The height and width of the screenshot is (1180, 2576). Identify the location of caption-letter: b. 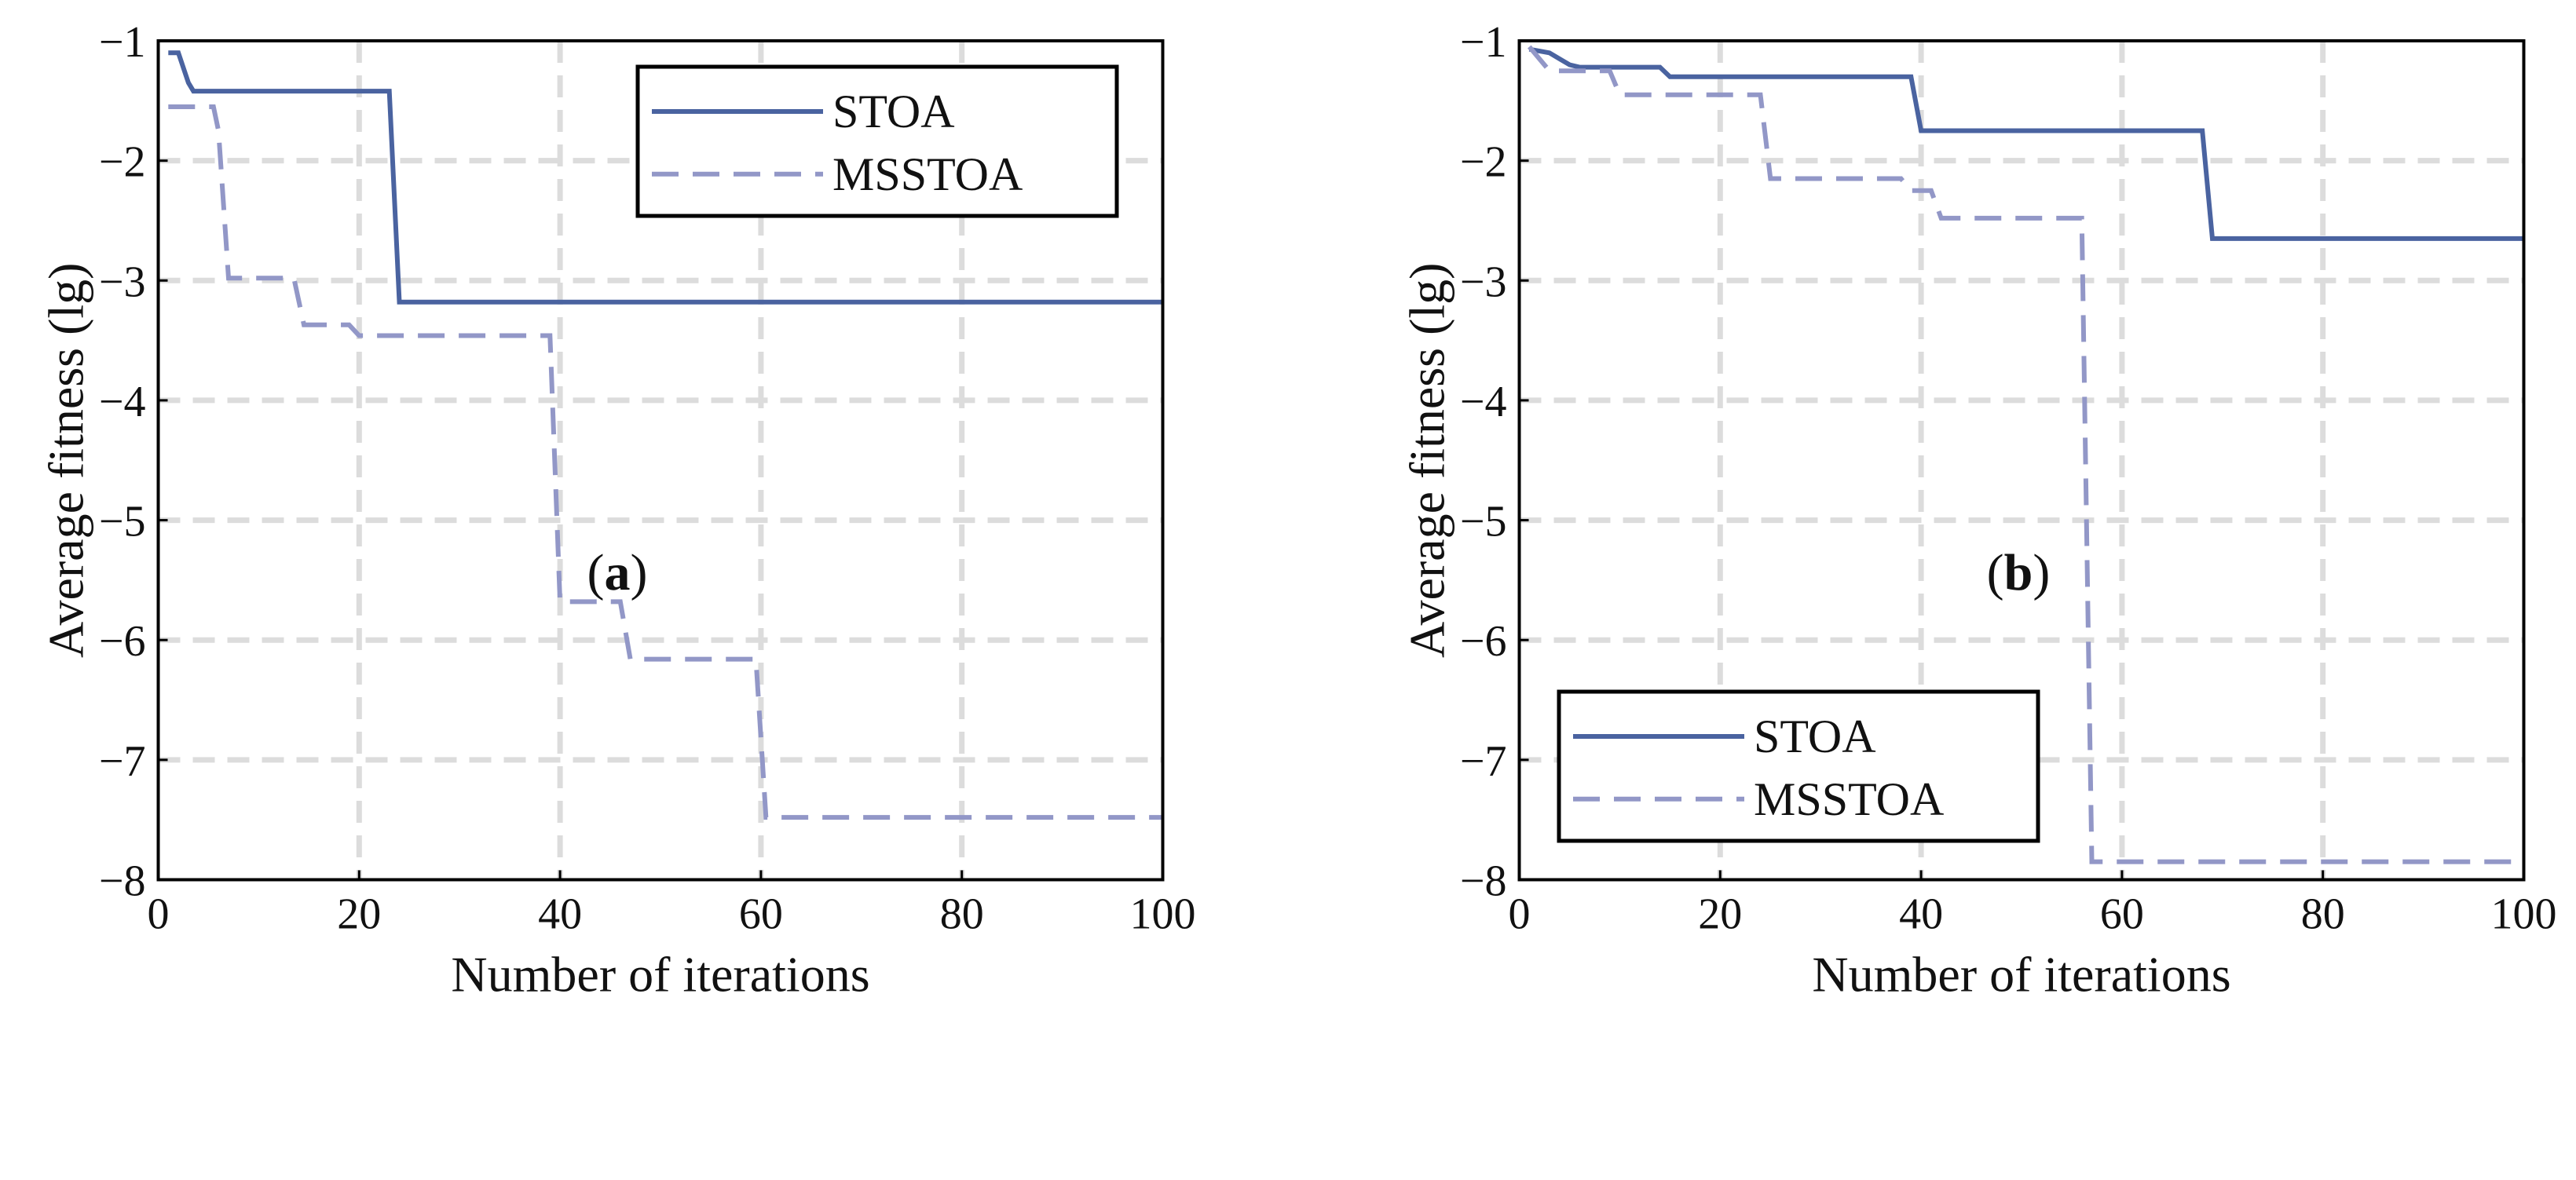
(2019, 572).